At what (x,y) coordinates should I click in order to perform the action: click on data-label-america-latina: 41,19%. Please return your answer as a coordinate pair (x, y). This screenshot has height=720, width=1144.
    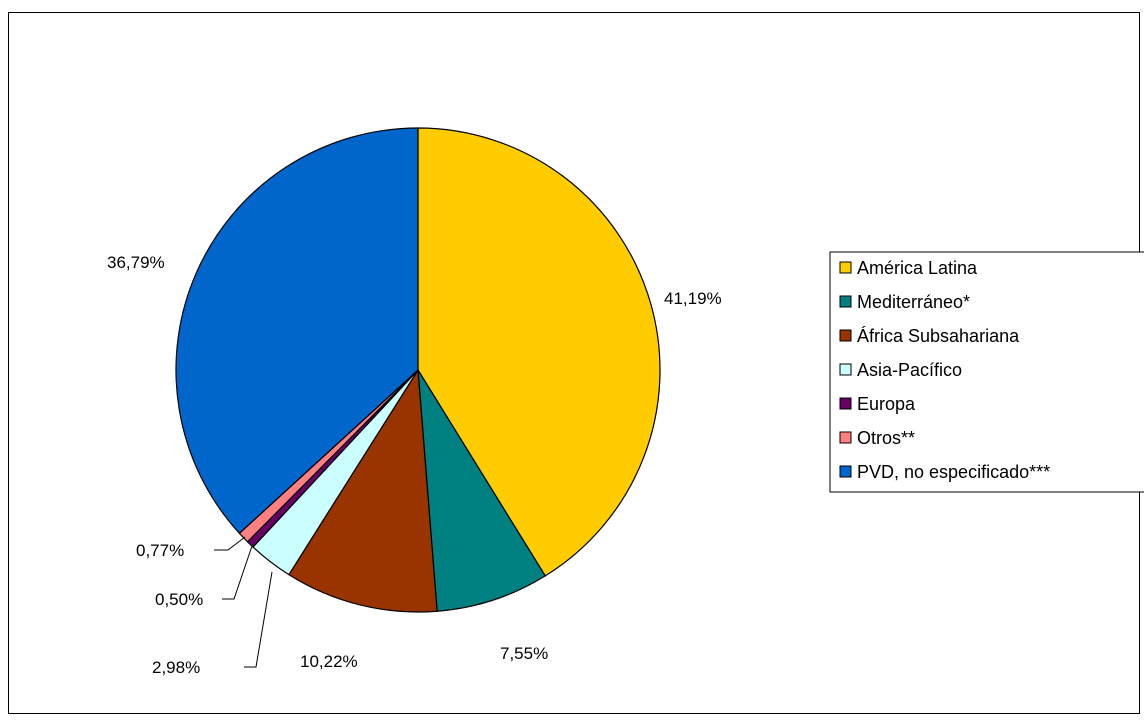
    Looking at the image, I should click on (693, 298).